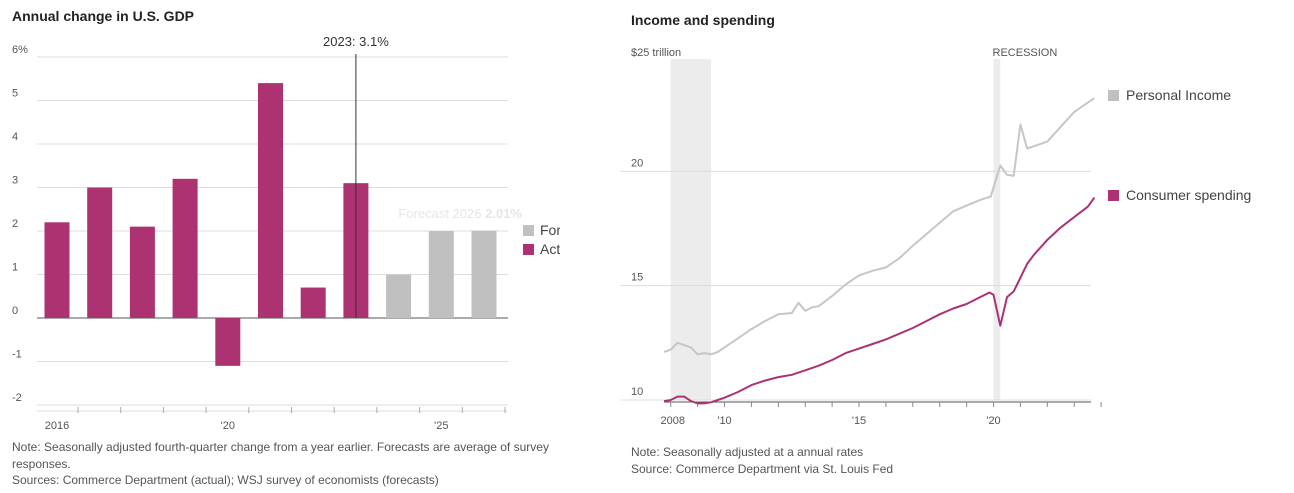  Describe the element at coordinates (15, 311) in the screenshot. I see `gdp-y-tick-label: 0` at that location.